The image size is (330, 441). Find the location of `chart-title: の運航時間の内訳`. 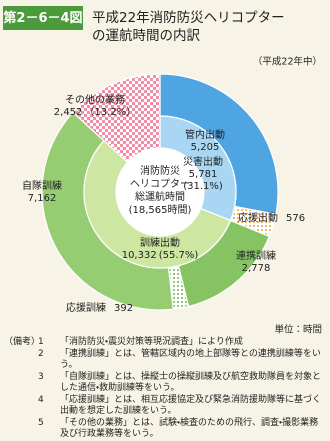

chart-title: の運航時間の内訳 is located at coordinates (146, 36).